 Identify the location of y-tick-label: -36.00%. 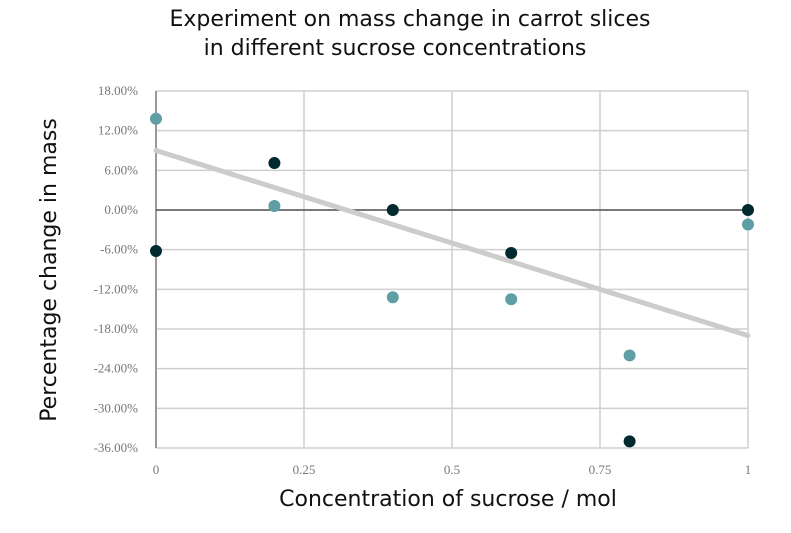
(116, 447).